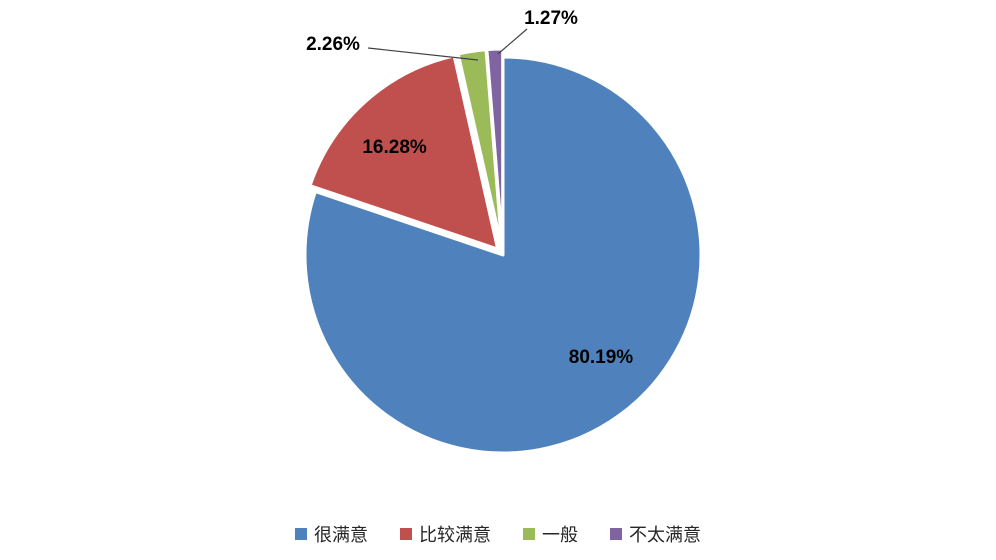 The height and width of the screenshot is (560, 996). What do you see at coordinates (394, 147) in the screenshot?
I see `pie-value-label-1: 16.28%` at bounding box center [394, 147].